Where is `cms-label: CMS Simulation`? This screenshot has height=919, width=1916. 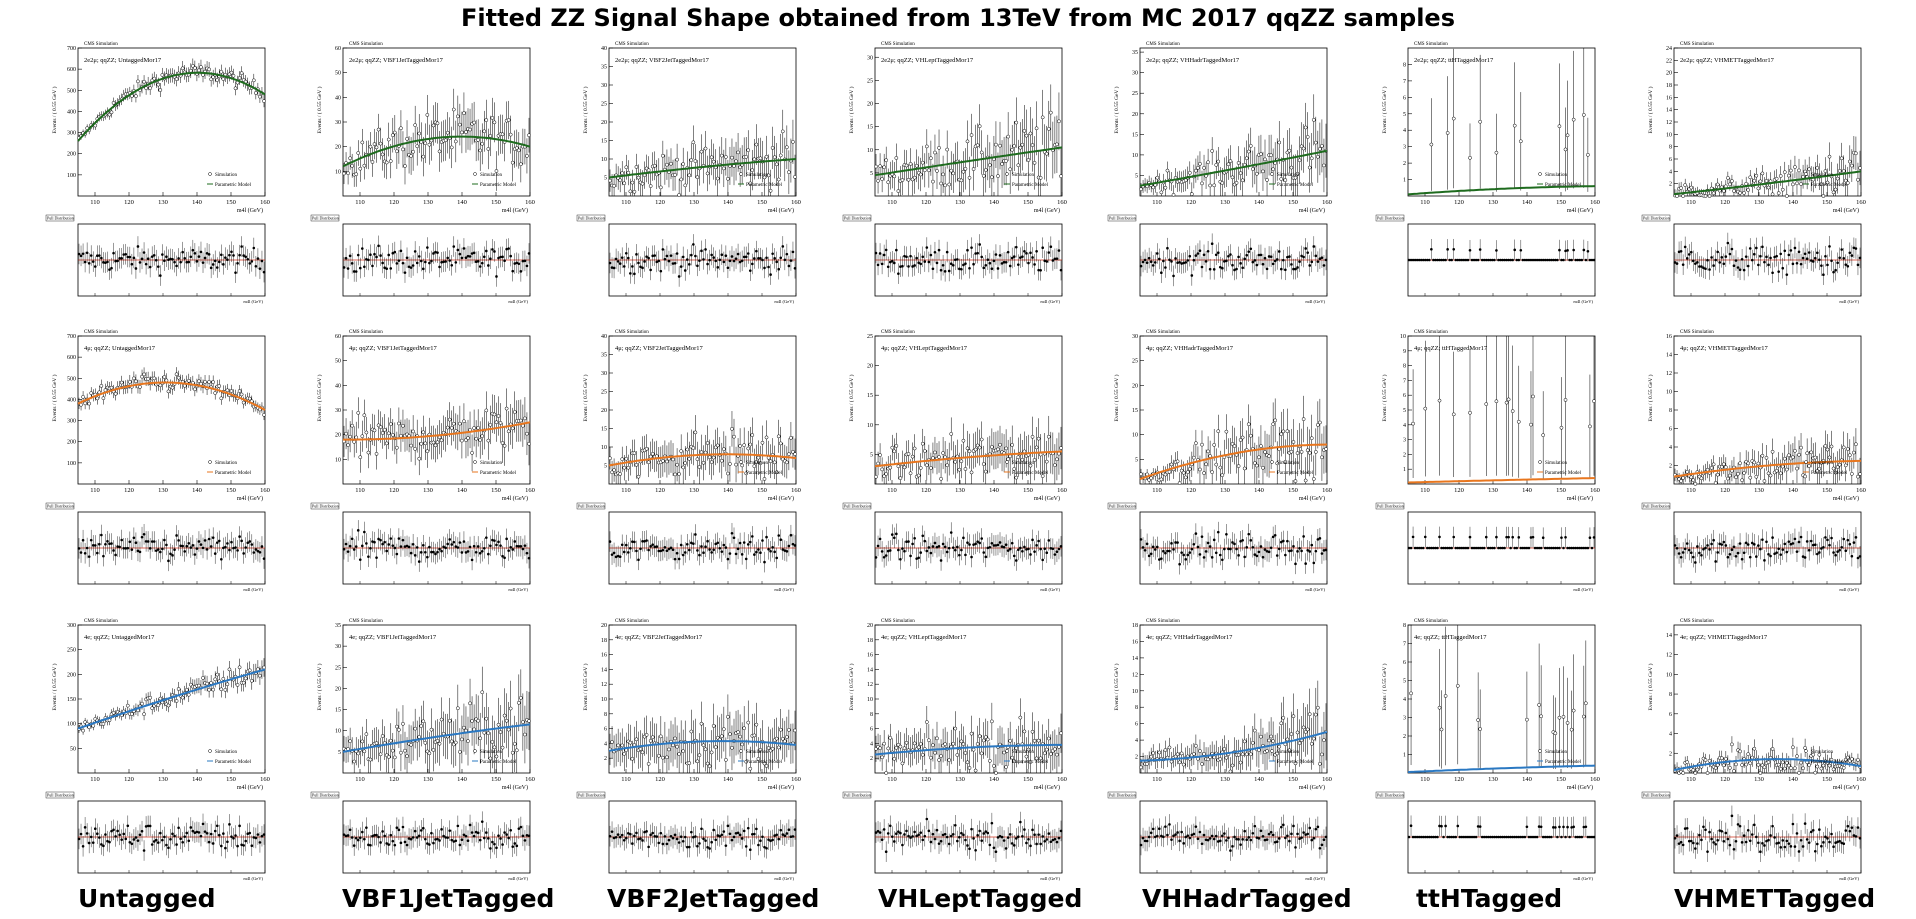
cms-label: CMS Simulation is located at coordinates (898, 44).